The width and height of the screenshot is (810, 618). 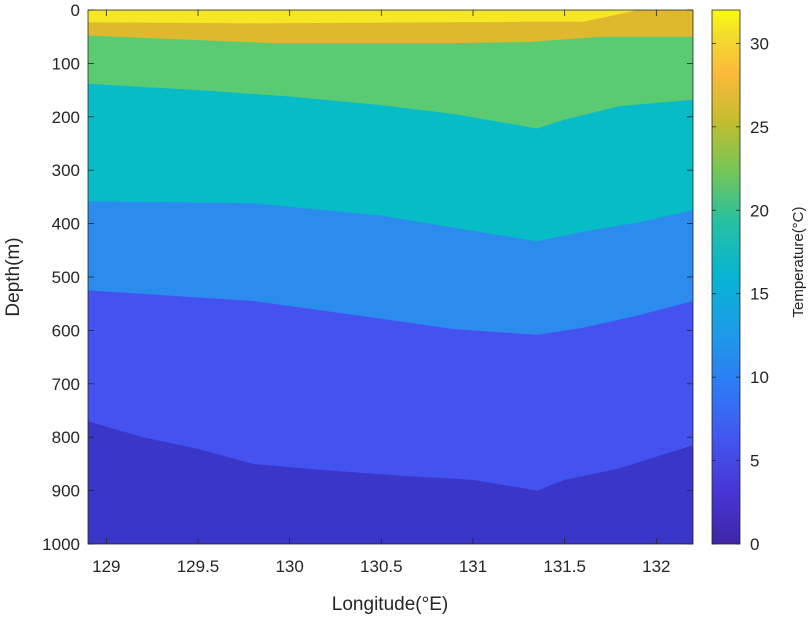 What do you see at coordinates (61, 544) in the screenshot?
I see `y-tick-label: 1000` at bounding box center [61, 544].